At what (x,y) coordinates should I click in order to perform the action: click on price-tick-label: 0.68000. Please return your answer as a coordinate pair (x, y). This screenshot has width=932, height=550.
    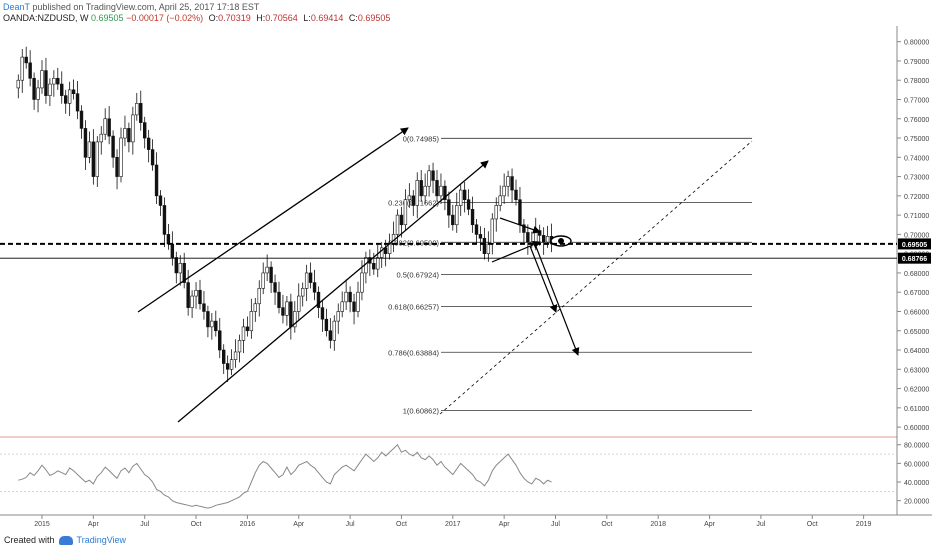
    Looking at the image, I should click on (916, 274).